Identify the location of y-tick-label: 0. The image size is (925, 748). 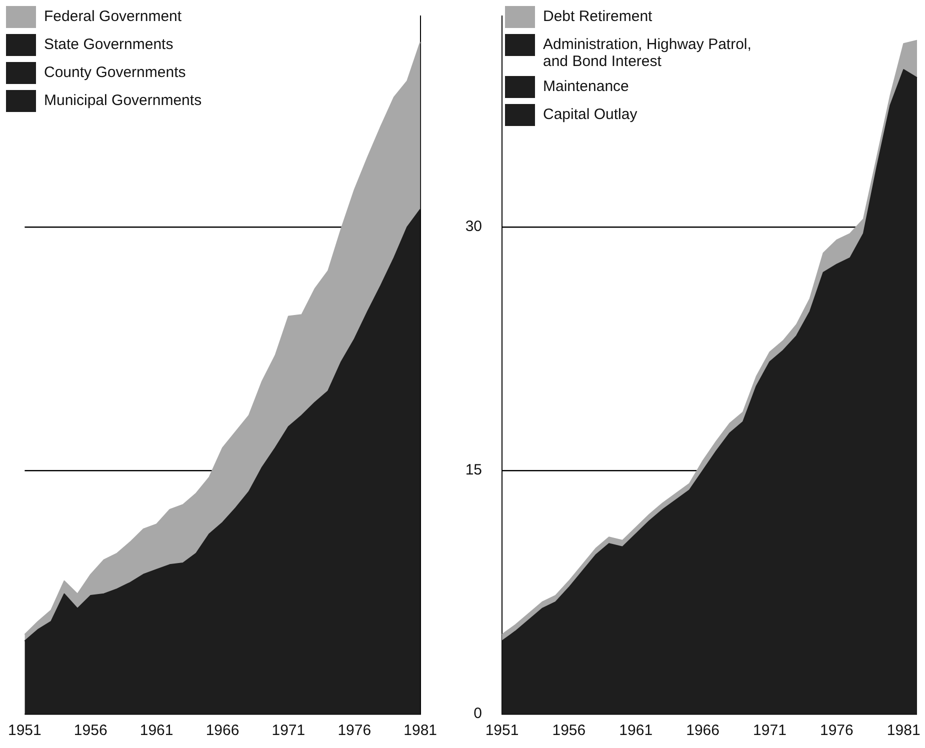
(478, 713).